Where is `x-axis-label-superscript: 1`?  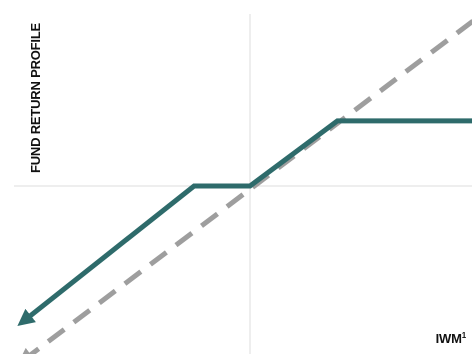
x-axis-label-superscript: 1 is located at coordinates (464, 335).